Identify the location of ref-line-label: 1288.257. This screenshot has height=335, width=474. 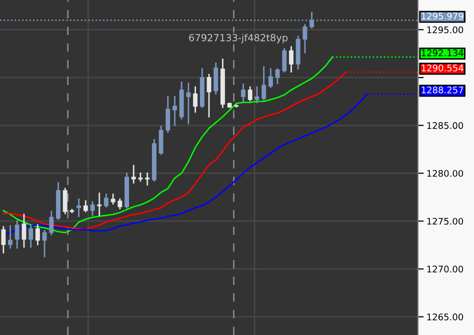
(443, 90).